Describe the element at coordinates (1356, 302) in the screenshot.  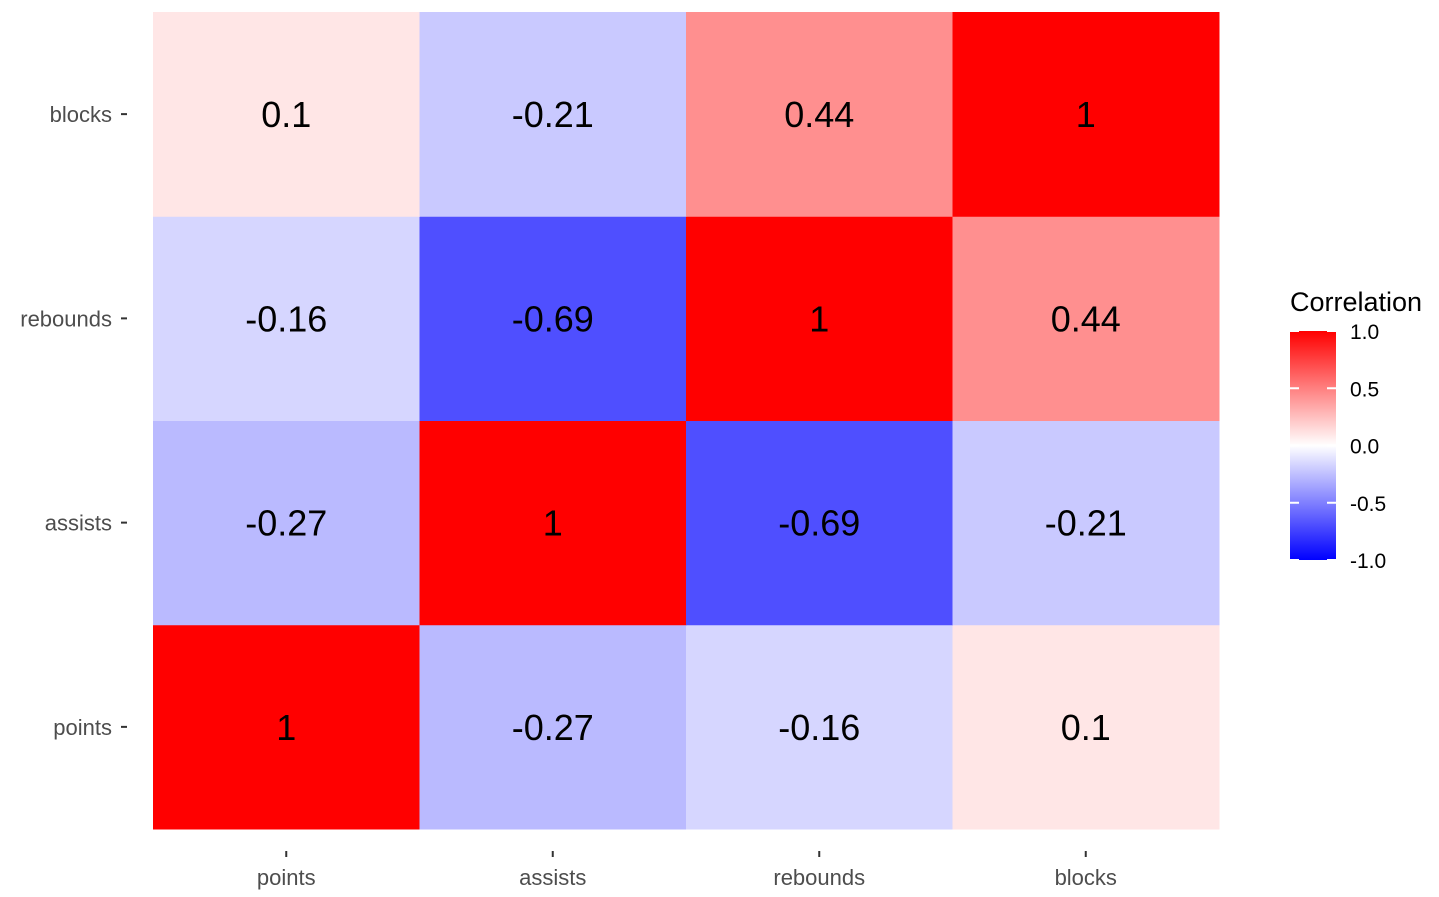
I see `legend-title: Correlation` at that location.